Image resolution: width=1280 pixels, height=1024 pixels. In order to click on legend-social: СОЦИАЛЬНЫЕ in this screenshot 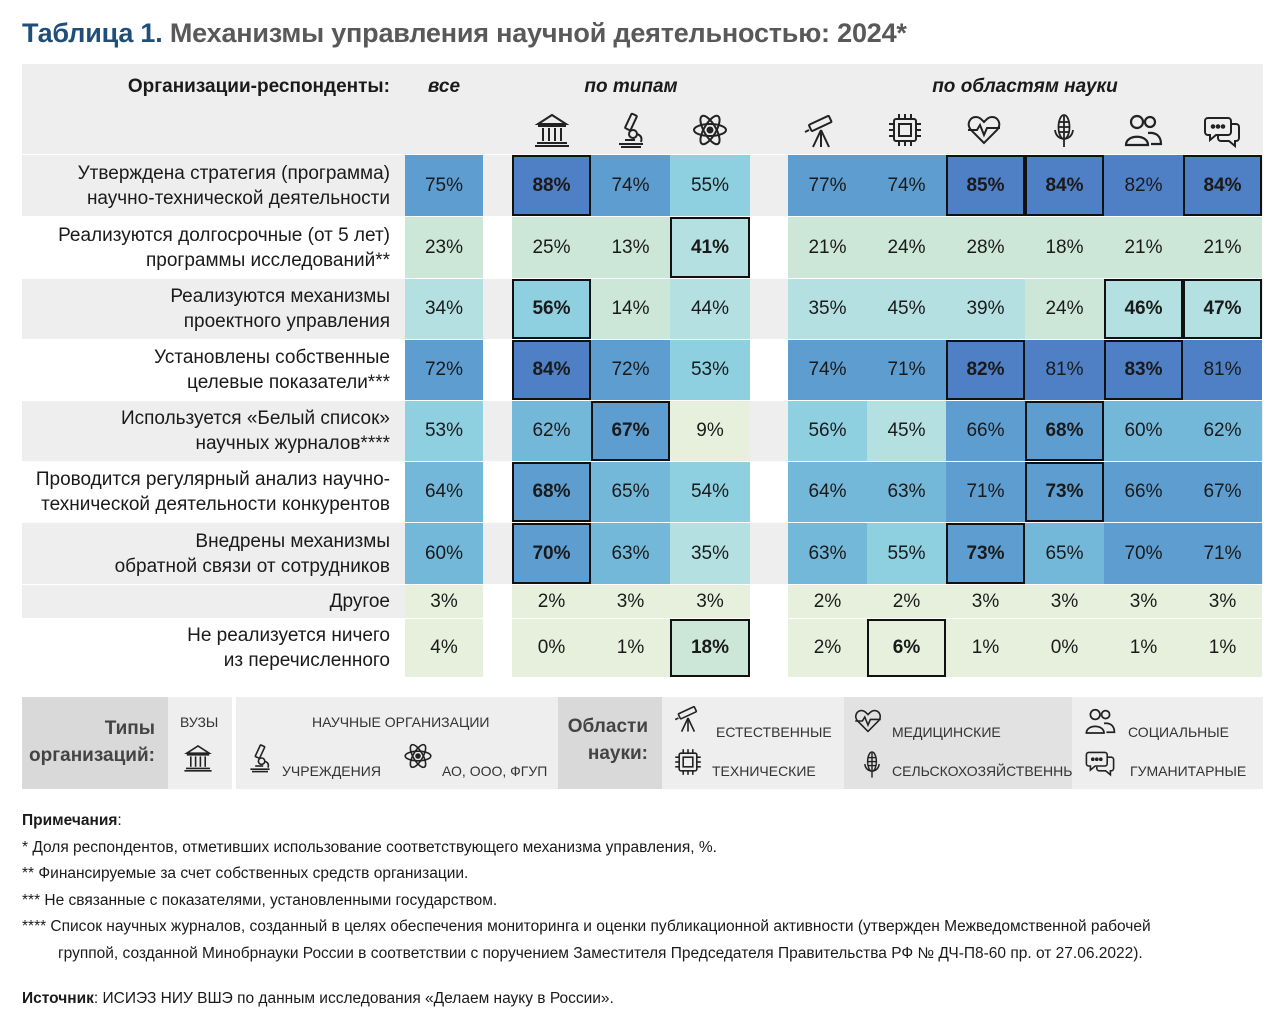, I will do `click(1178, 732)`.